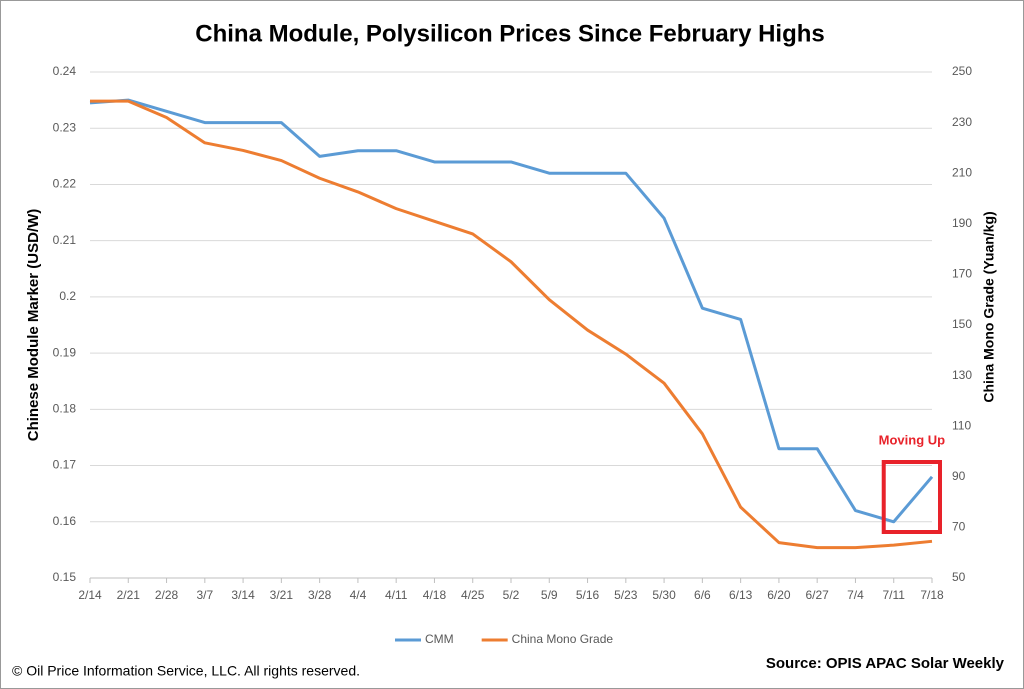 The height and width of the screenshot is (689, 1024). What do you see at coordinates (129, 595) in the screenshot?
I see `x-tick-label: 2/21` at bounding box center [129, 595].